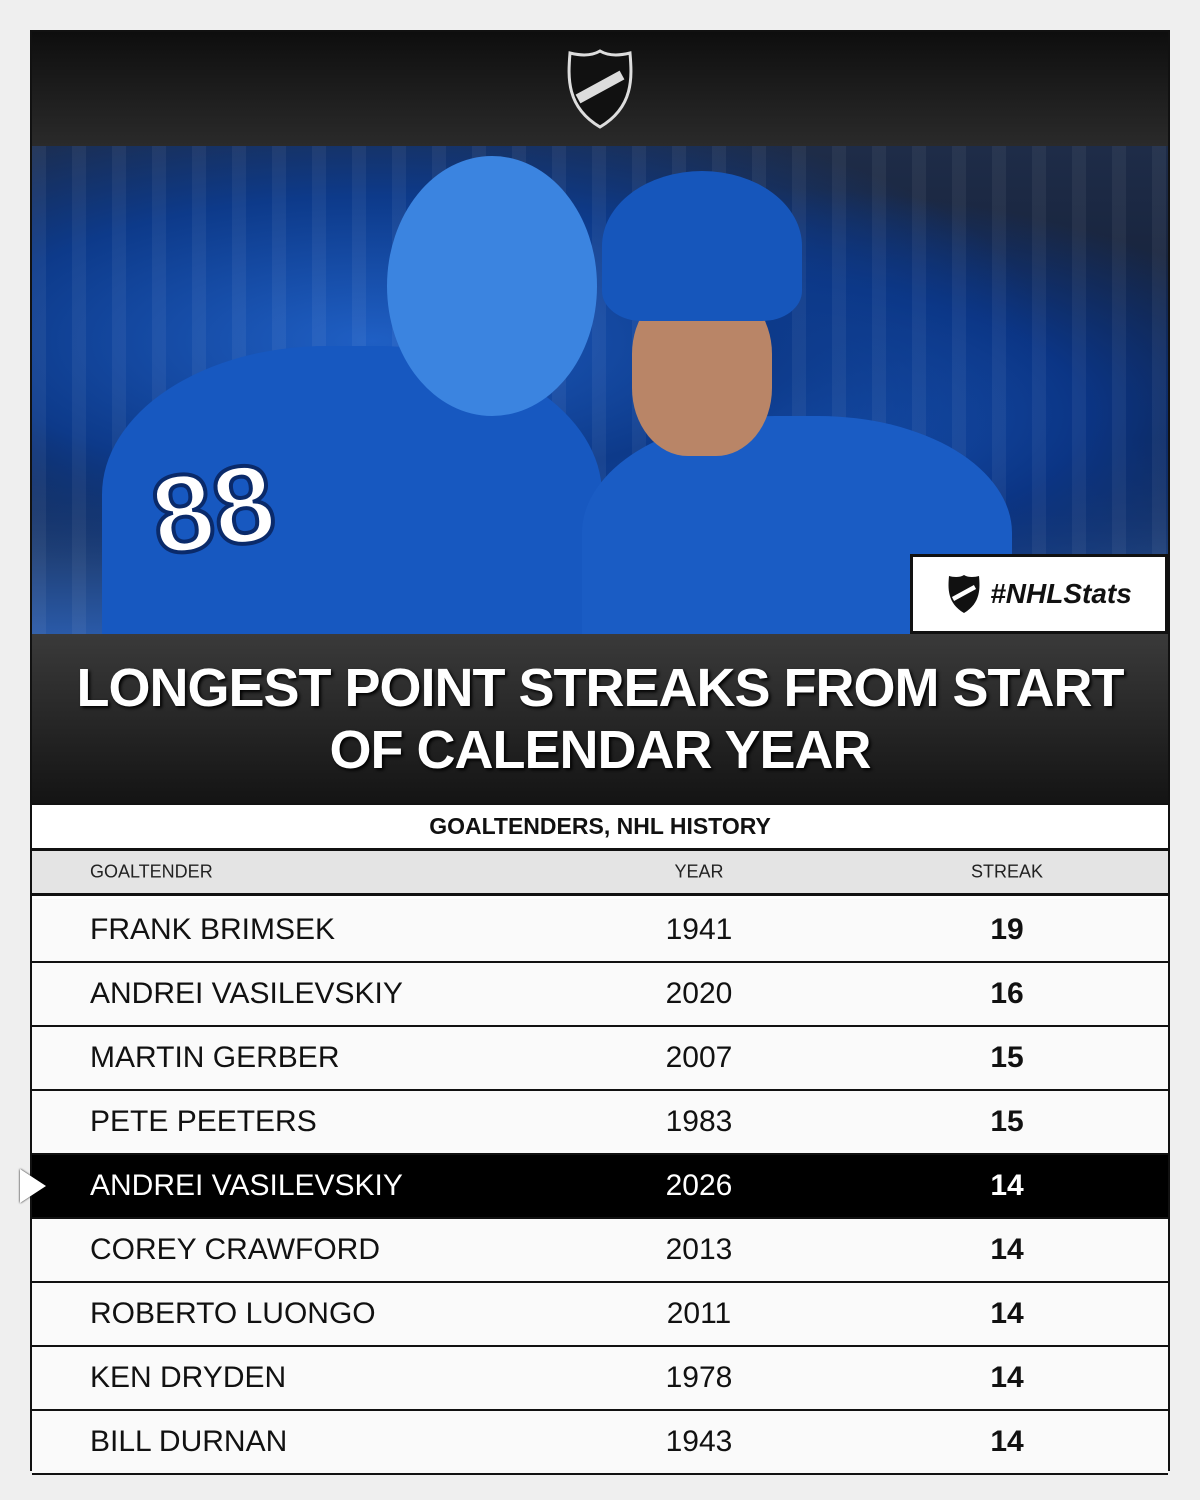  What do you see at coordinates (33, 1186) in the screenshot?
I see `highlight-arrow-icon` at bounding box center [33, 1186].